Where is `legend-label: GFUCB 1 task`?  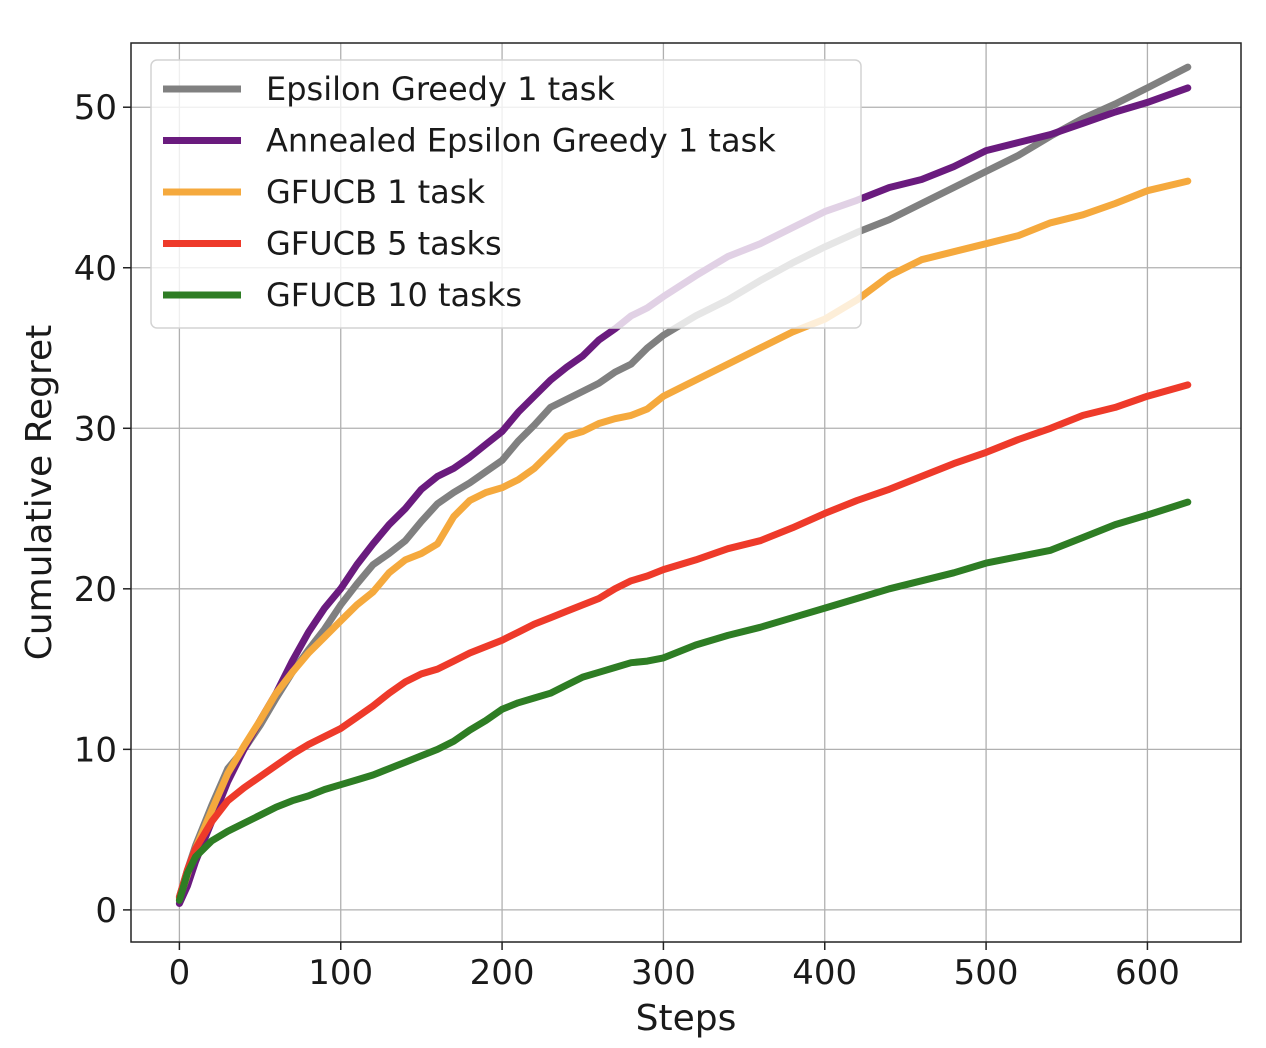 legend-label: GFUCB 1 task is located at coordinates (375, 192).